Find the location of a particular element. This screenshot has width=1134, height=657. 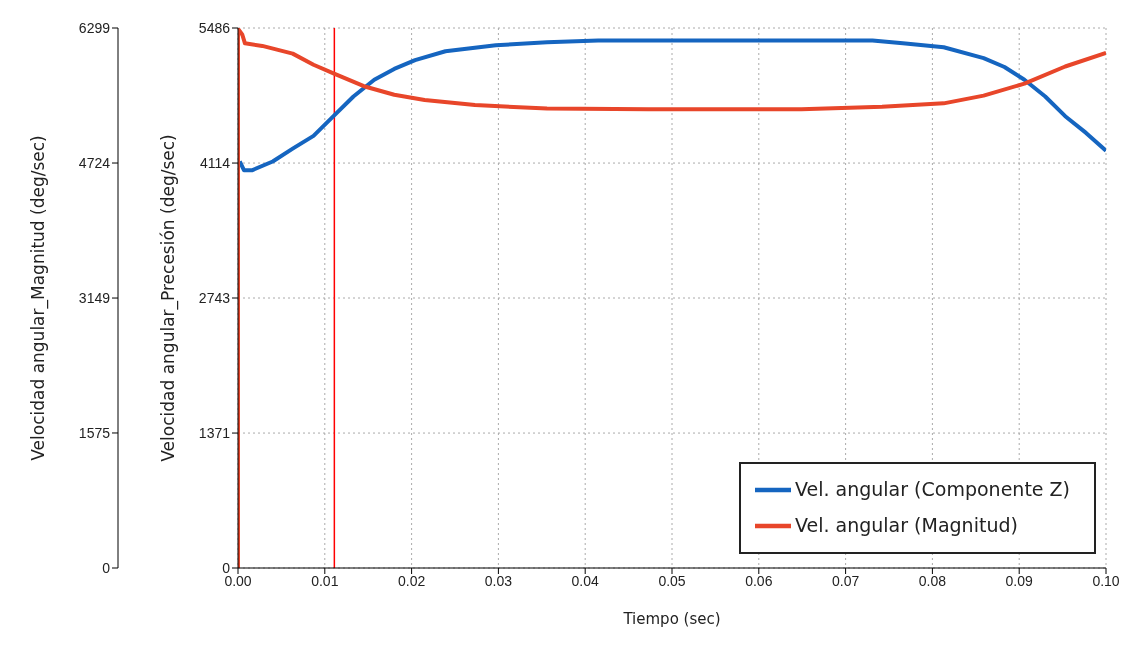

x-tick-label: 0.03 is located at coordinates (498, 580).